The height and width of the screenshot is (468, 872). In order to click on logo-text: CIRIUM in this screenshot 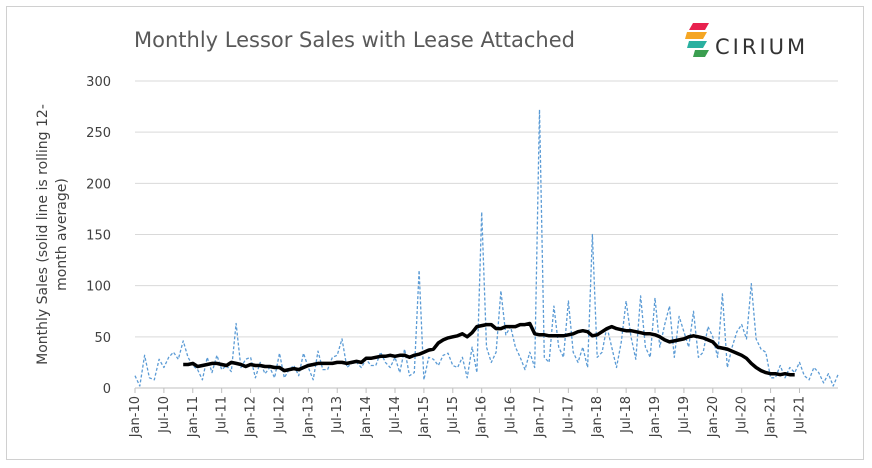, I will do `click(761, 47)`.